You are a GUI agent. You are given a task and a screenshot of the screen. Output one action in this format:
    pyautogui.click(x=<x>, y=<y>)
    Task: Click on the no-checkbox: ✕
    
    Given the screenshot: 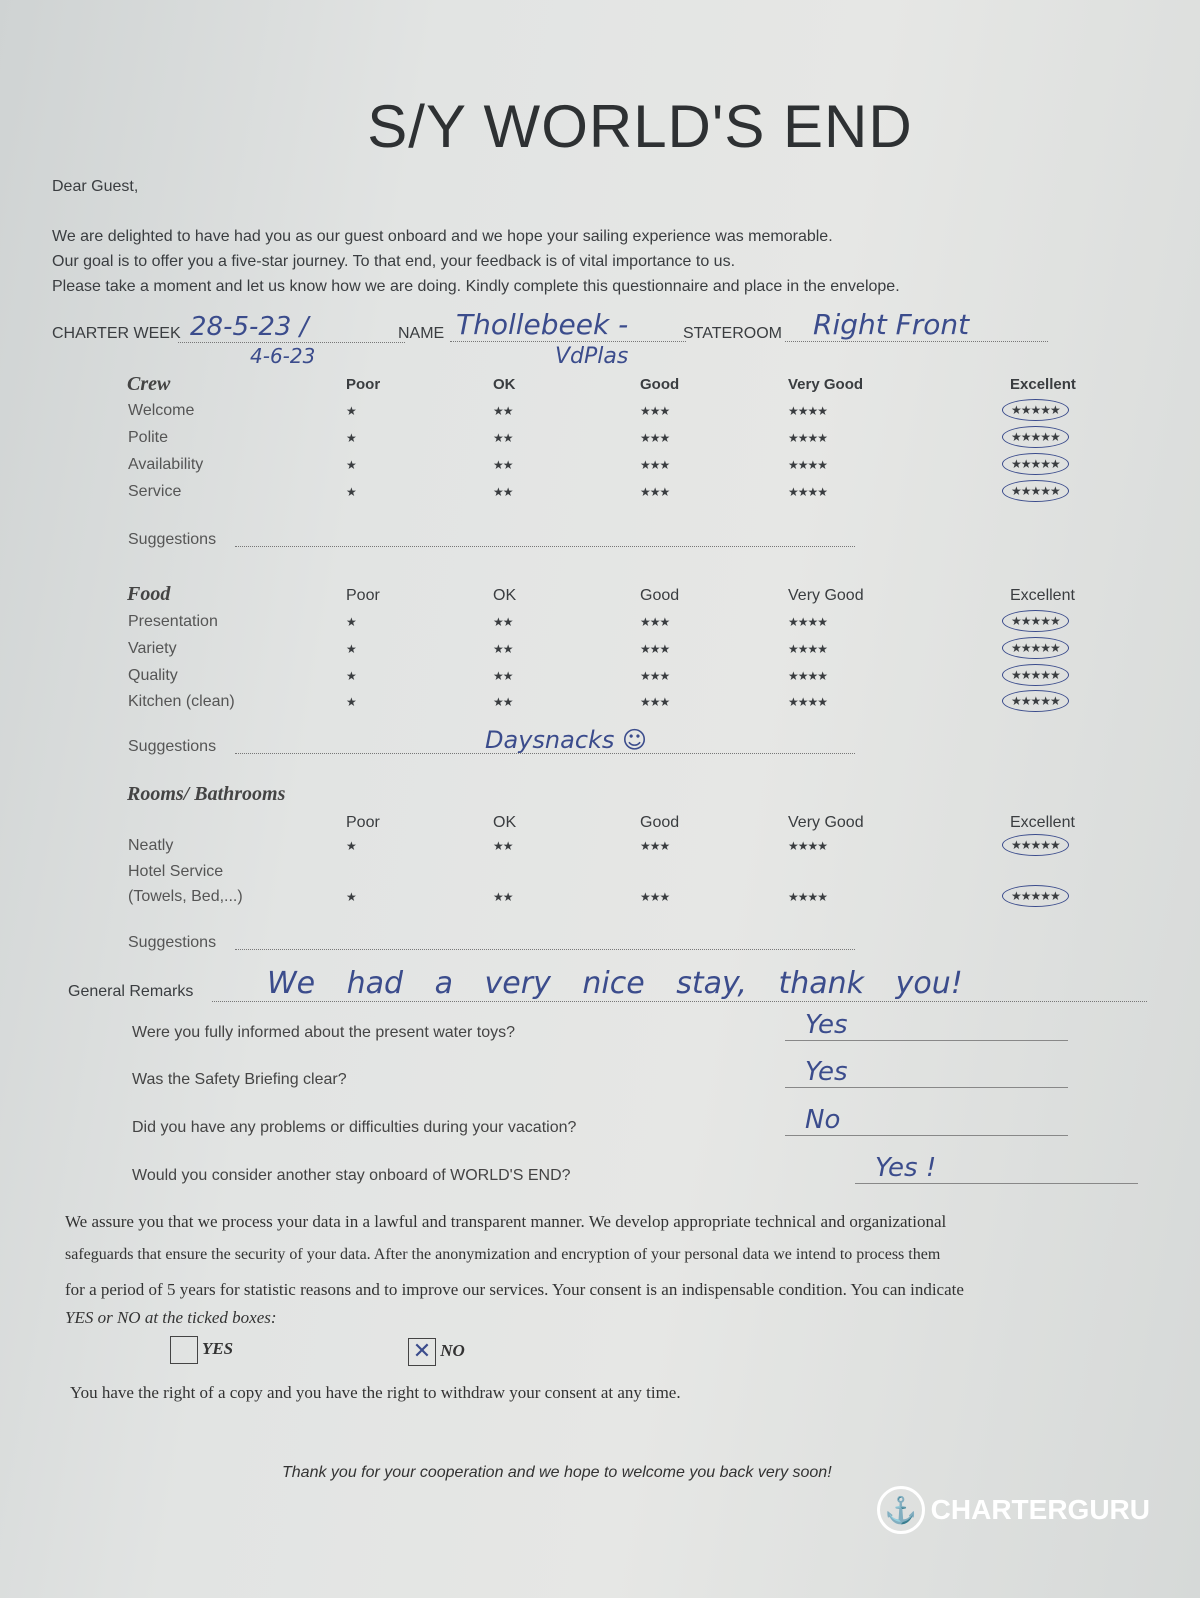 What is the action you would take?
    pyautogui.click(x=422, y=1352)
    